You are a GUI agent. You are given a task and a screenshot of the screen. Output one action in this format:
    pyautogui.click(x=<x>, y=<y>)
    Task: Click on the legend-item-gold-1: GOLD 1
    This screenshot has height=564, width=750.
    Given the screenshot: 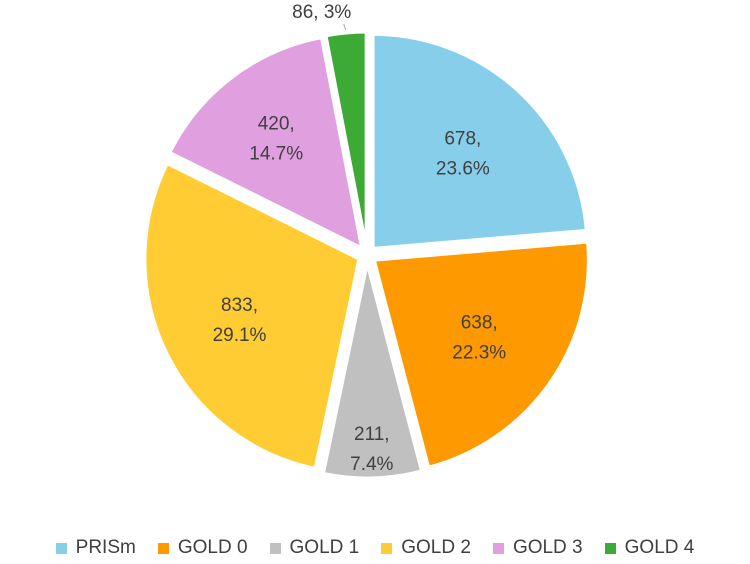 What is the action you would take?
    pyautogui.click(x=314, y=548)
    